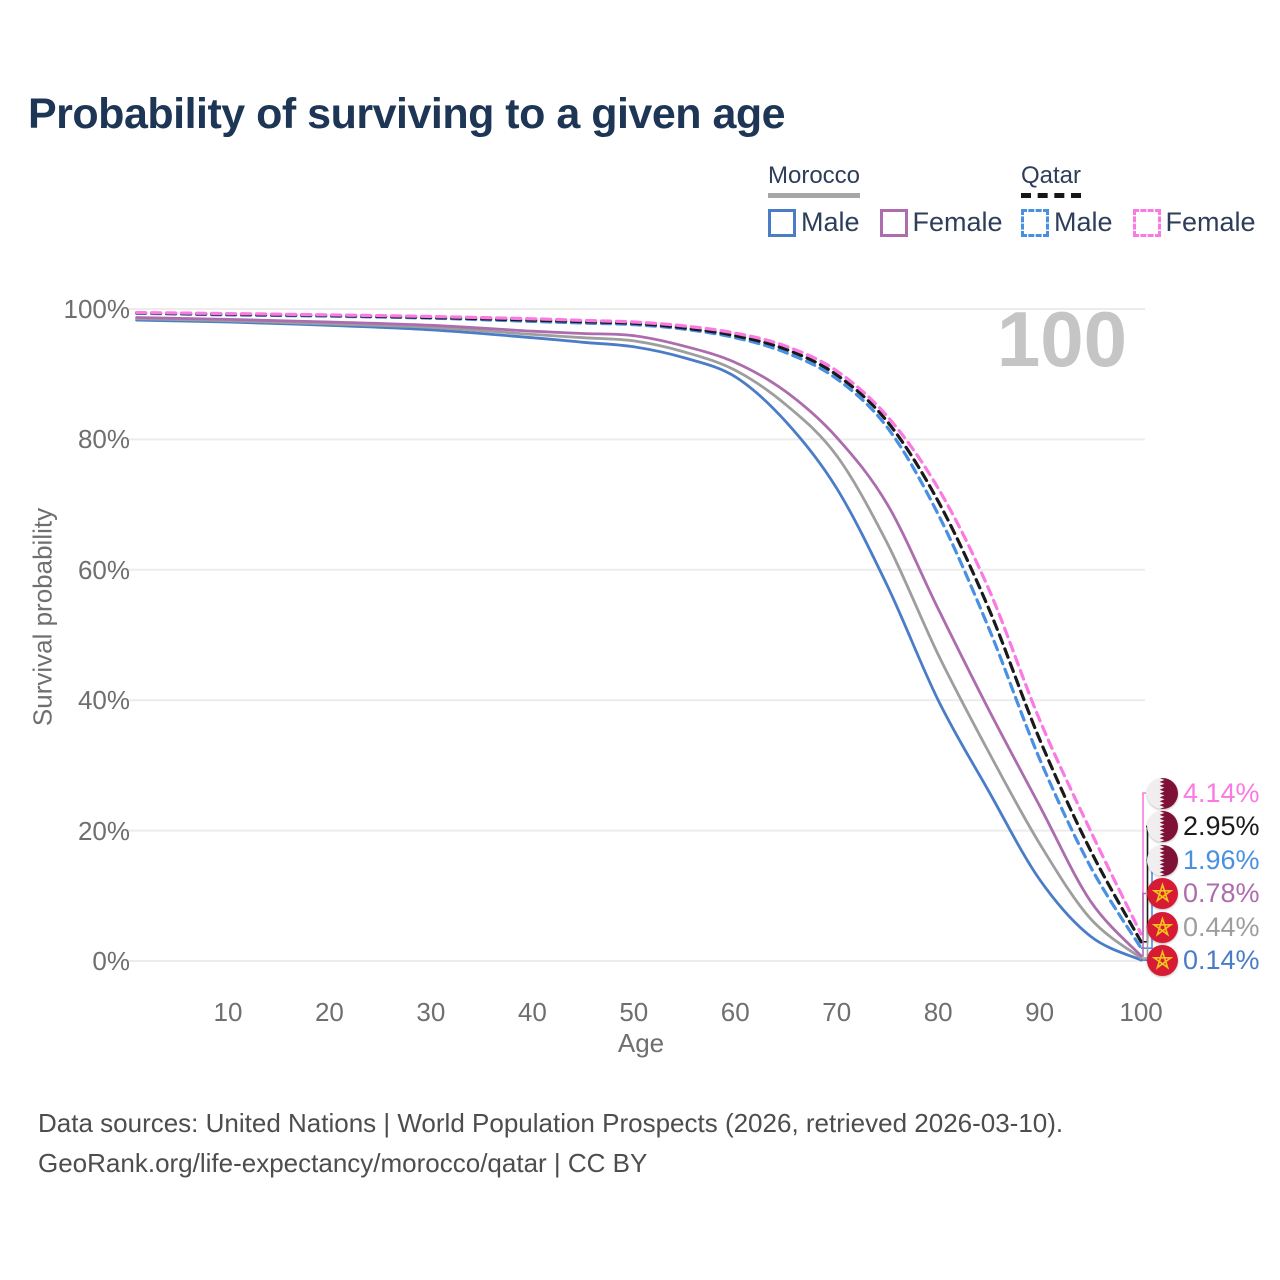  Describe the element at coordinates (103, 569) in the screenshot. I see `y-tick-label: 60%` at that location.